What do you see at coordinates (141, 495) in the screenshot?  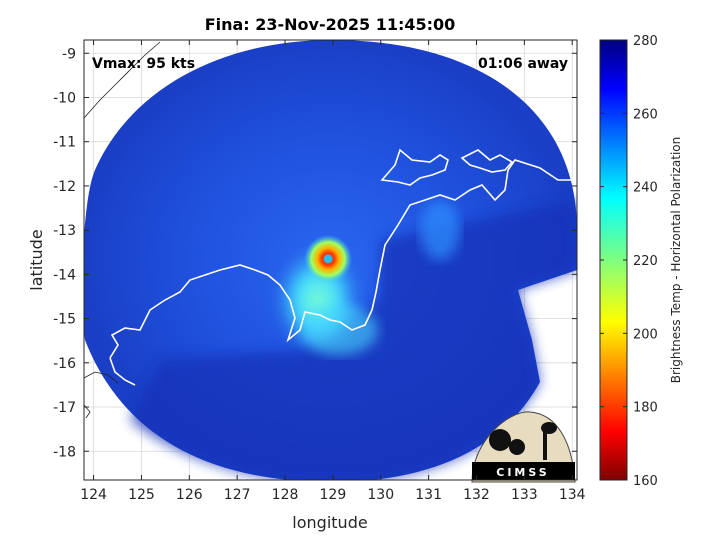 I see `x-tick-label: 125` at bounding box center [141, 495].